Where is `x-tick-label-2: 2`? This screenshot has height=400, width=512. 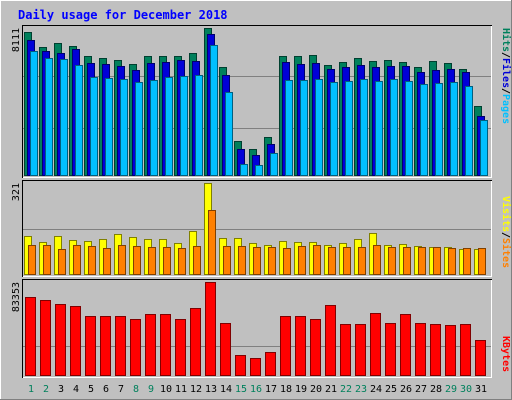
x-tick-label-2: 2 is located at coordinates (46, 389).